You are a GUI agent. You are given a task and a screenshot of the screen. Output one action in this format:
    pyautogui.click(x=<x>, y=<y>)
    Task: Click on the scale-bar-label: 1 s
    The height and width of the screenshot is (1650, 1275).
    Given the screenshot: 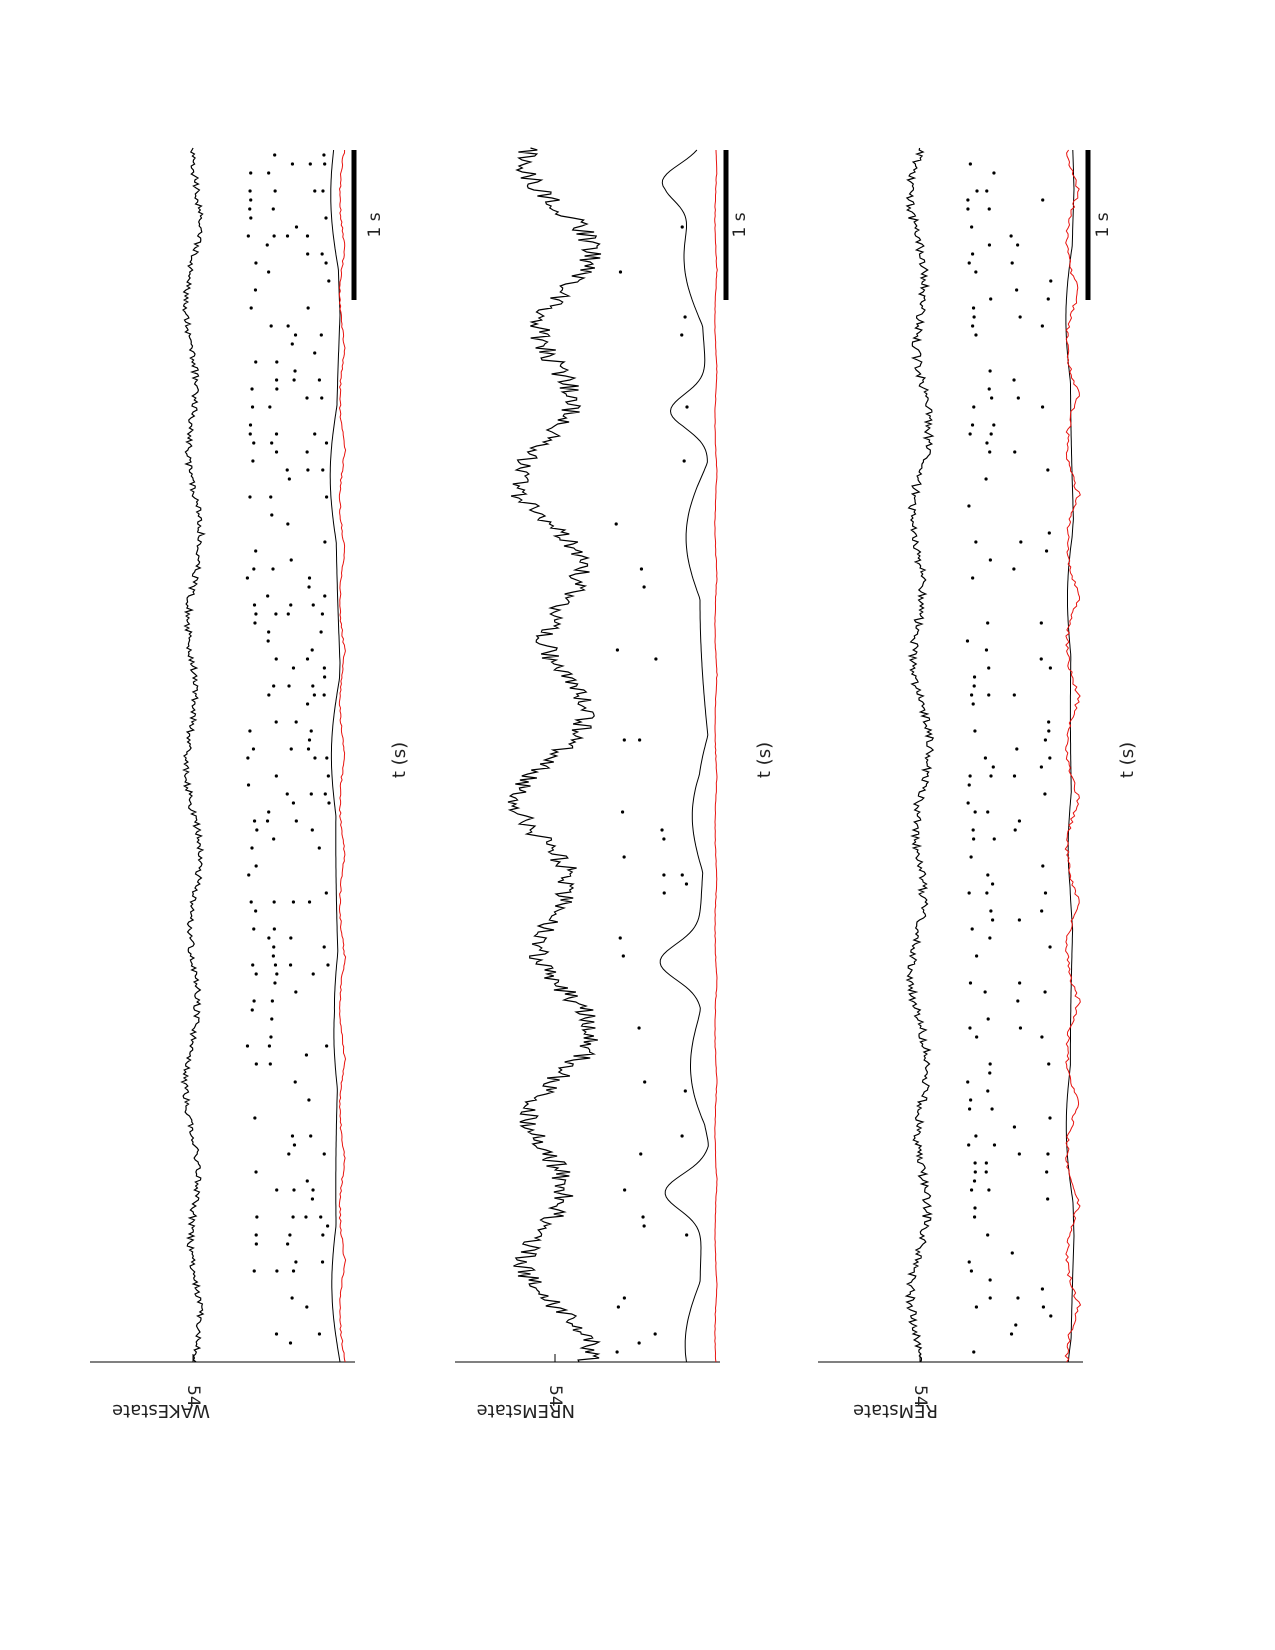 What is the action you would take?
    pyautogui.click(x=375, y=224)
    